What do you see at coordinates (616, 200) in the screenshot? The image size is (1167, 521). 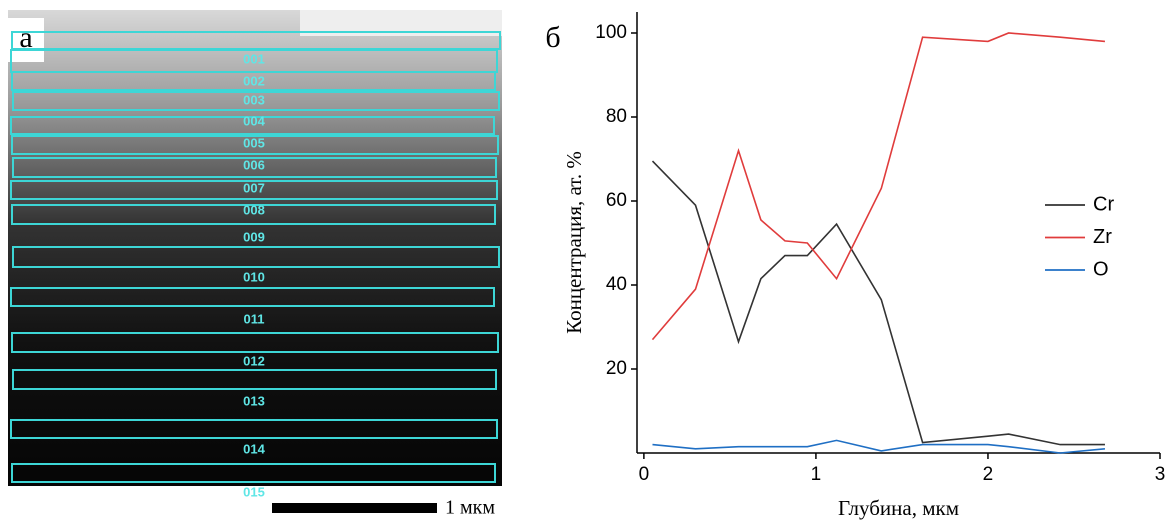 I see `y-tick-label: 60` at bounding box center [616, 200].